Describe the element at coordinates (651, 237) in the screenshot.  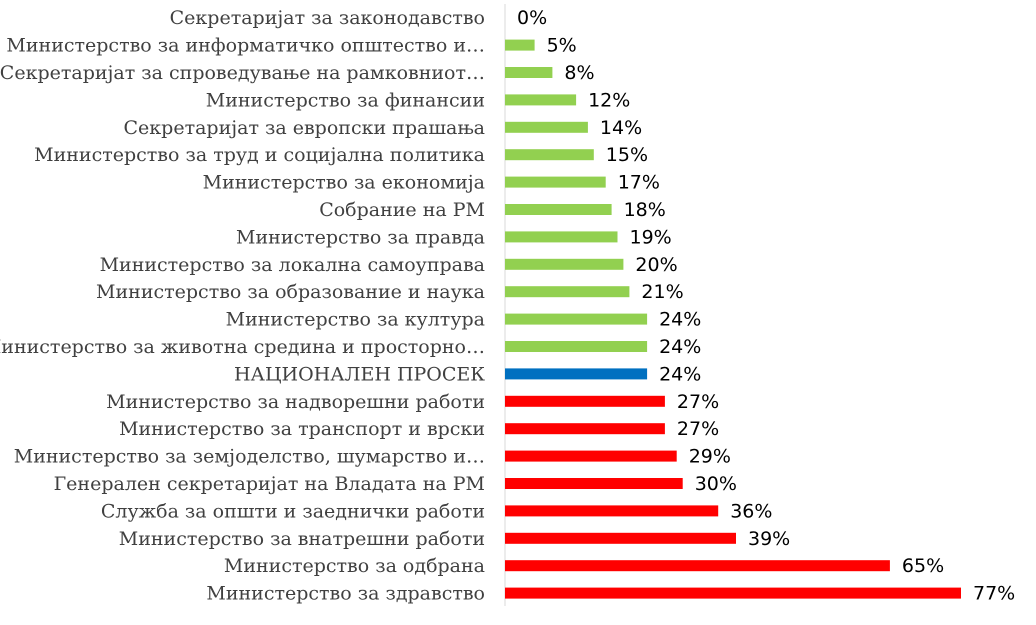
I see `value-label-8: 19%` at that location.